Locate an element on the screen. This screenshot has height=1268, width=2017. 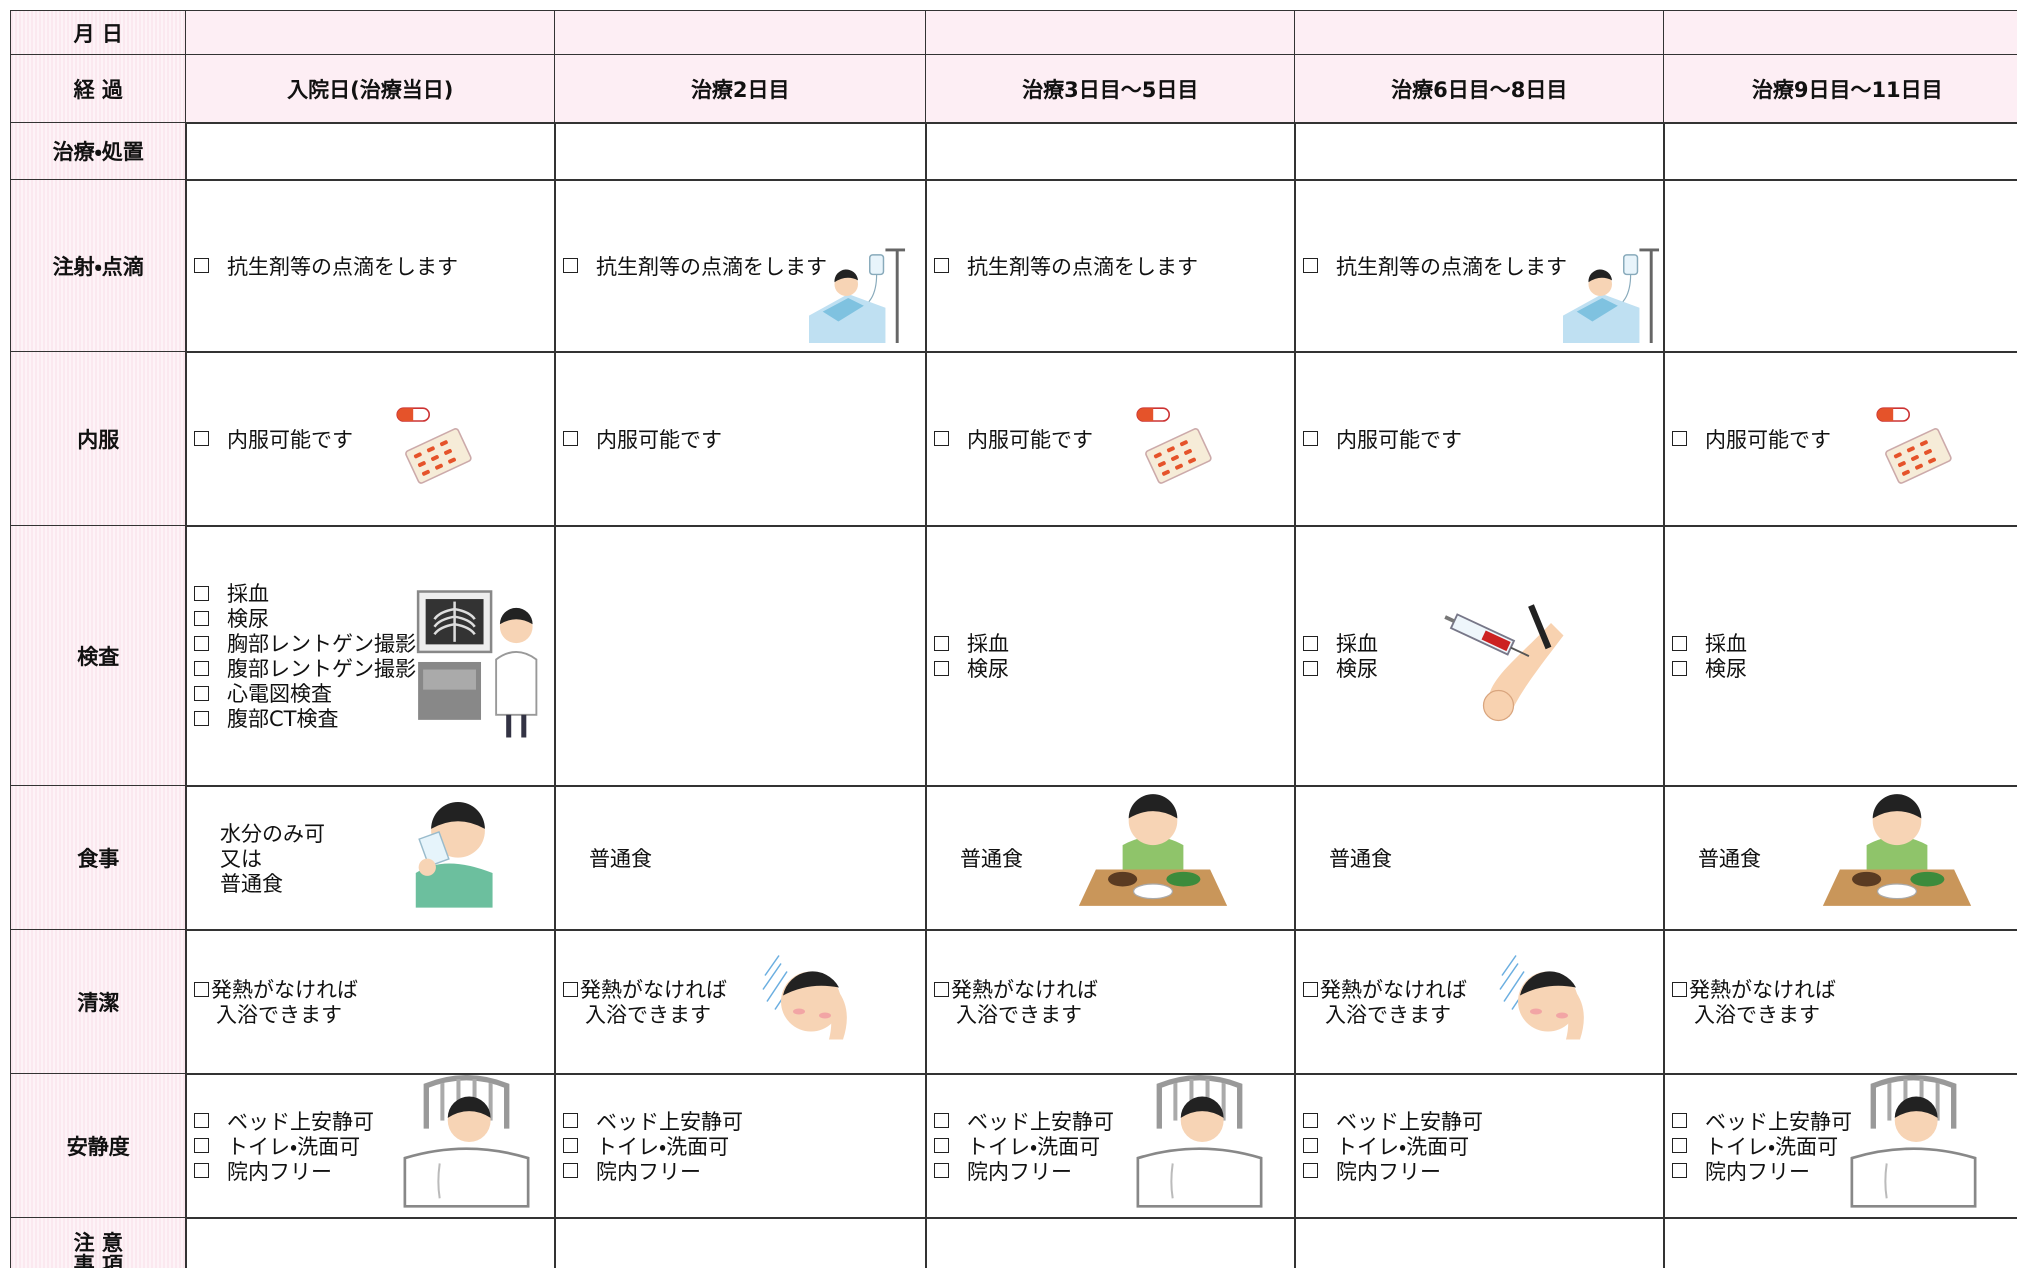
item-text: 心電図検査 is located at coordinates (279, 694).